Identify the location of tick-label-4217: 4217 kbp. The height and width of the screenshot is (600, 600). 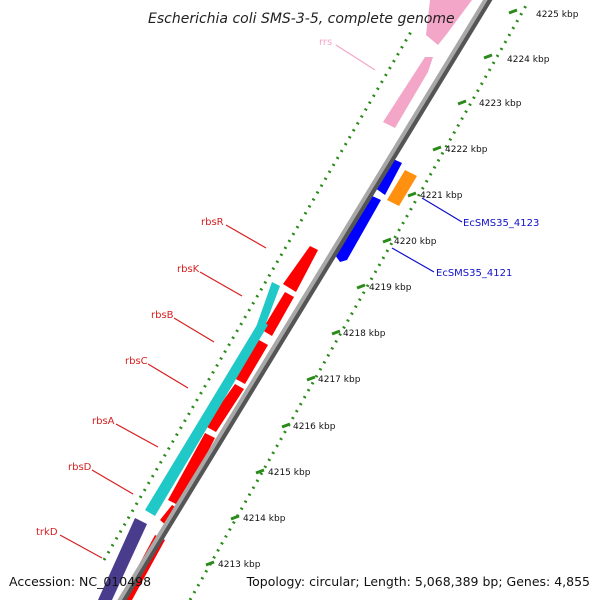
(339, 380).